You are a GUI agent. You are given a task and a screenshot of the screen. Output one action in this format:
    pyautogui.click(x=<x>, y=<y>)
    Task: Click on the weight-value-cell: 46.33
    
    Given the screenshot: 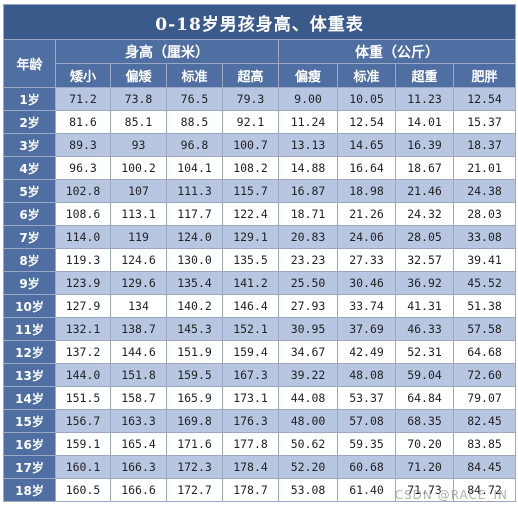 What is the action you would take?
    pyautogui.click(x=424, y=329)
    